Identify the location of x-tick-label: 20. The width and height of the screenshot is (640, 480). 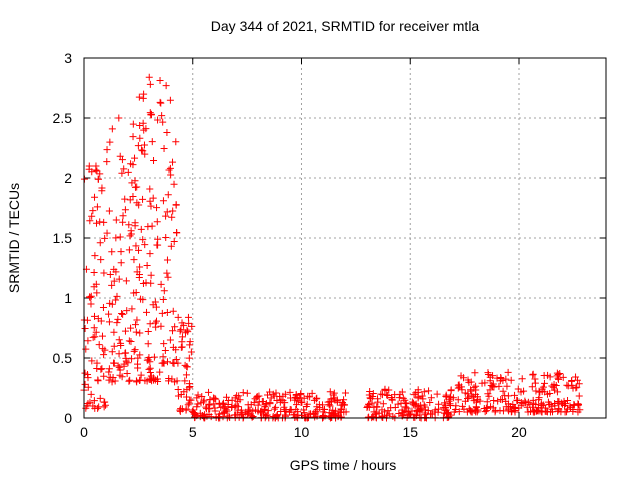
(519, 432).